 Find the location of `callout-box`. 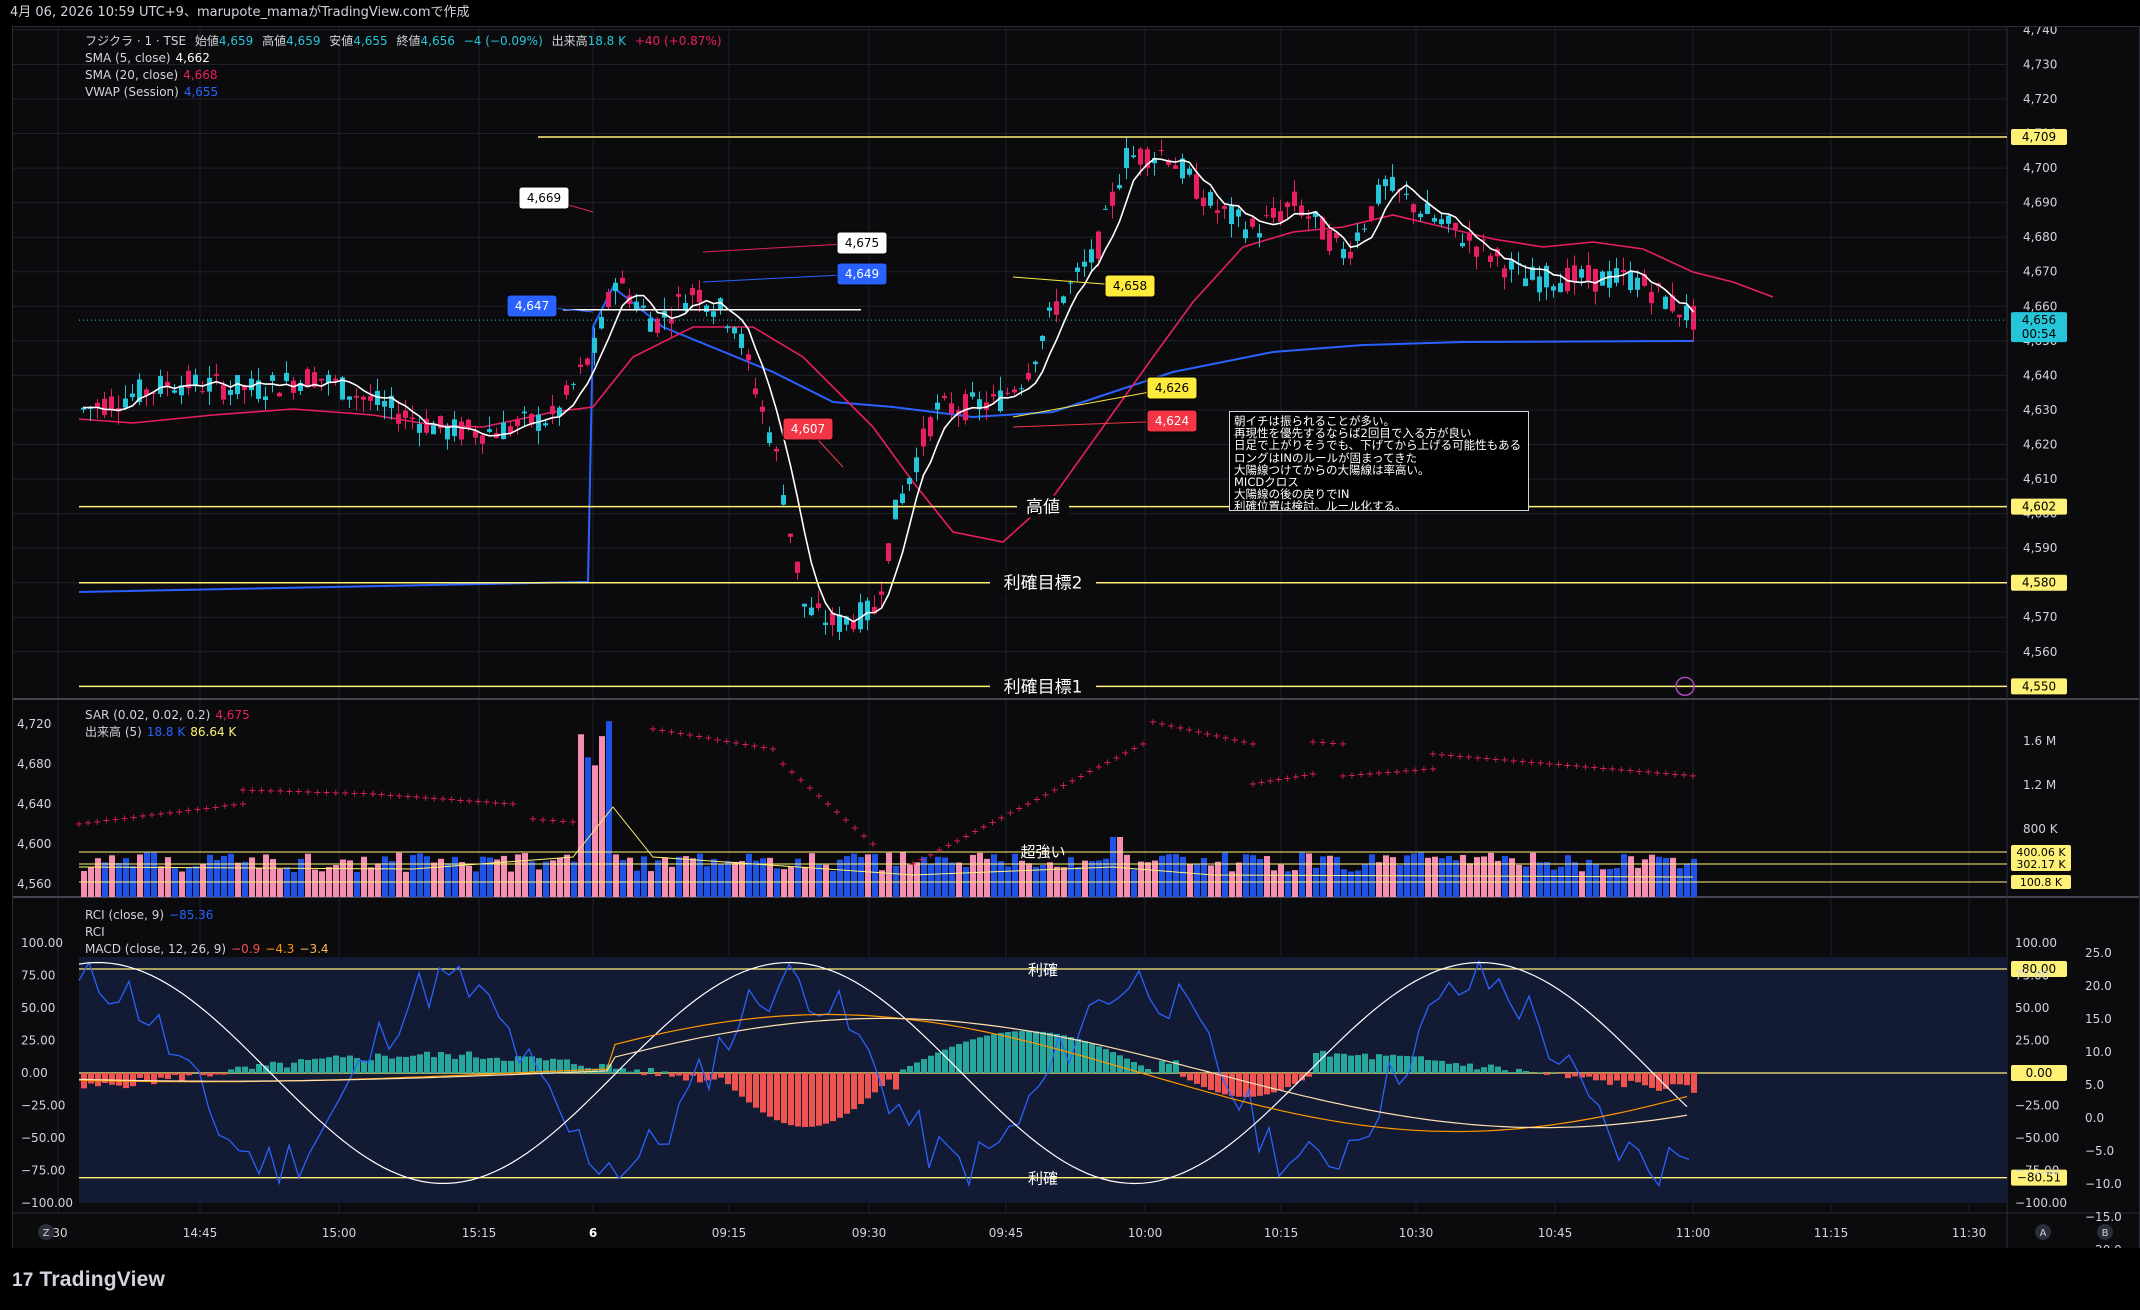

callout-box is located at coordinates (544, 198).